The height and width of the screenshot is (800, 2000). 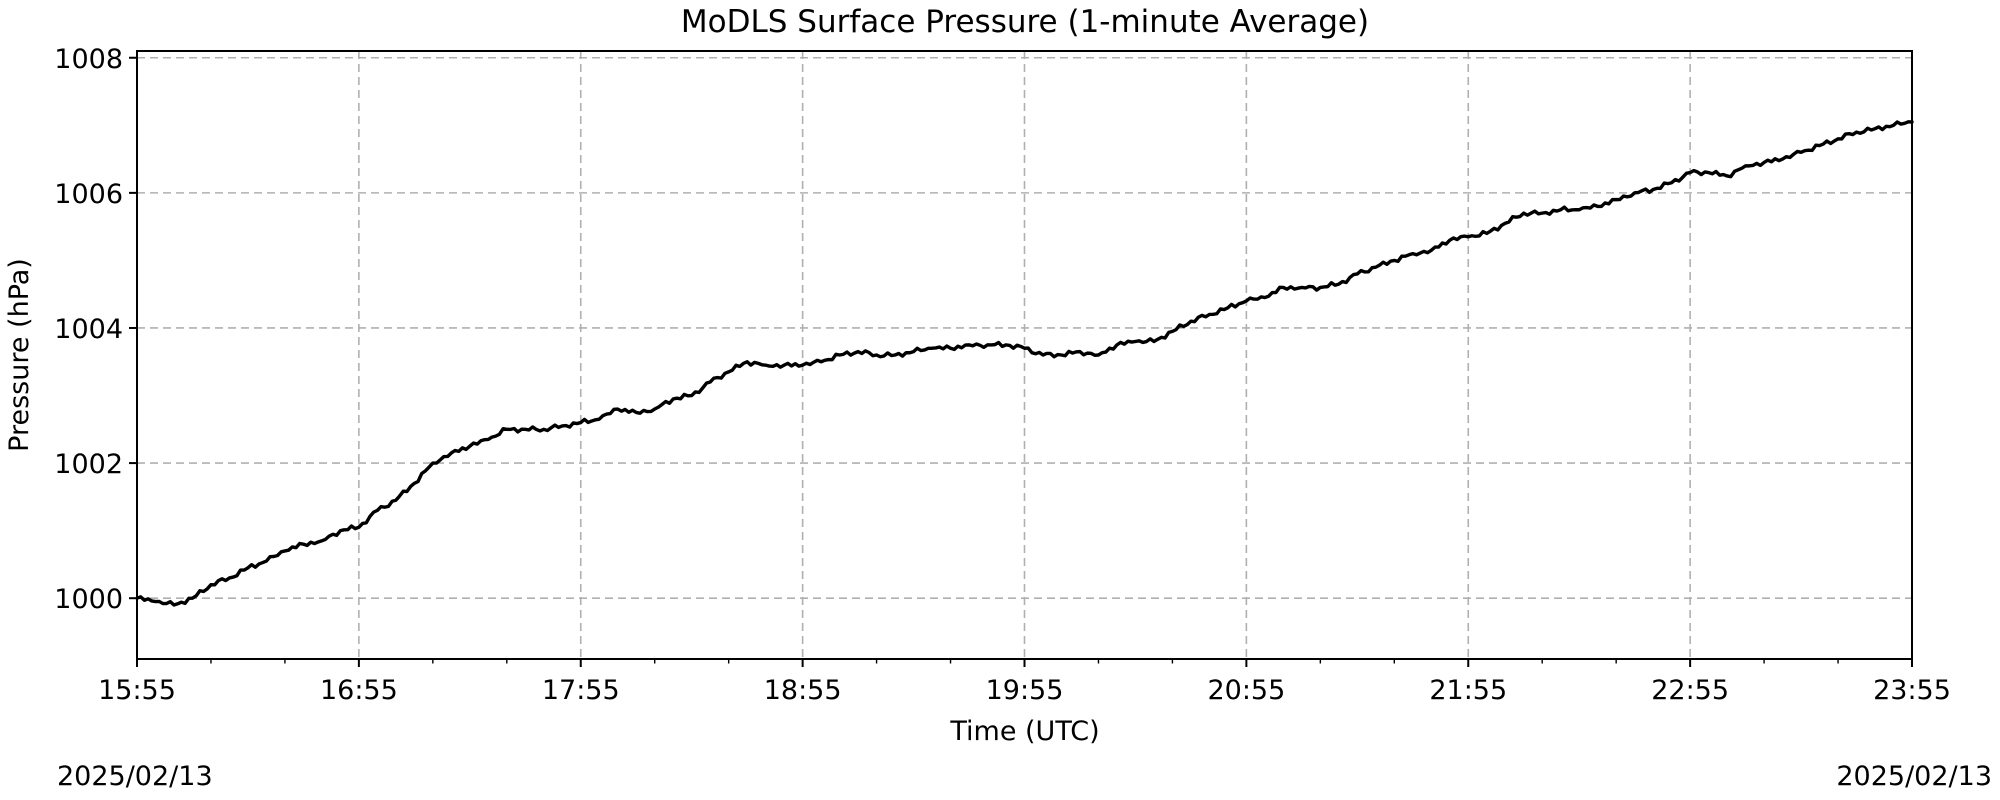 I want to click on y-tick-label: 1004, so click(x=88, y=329).